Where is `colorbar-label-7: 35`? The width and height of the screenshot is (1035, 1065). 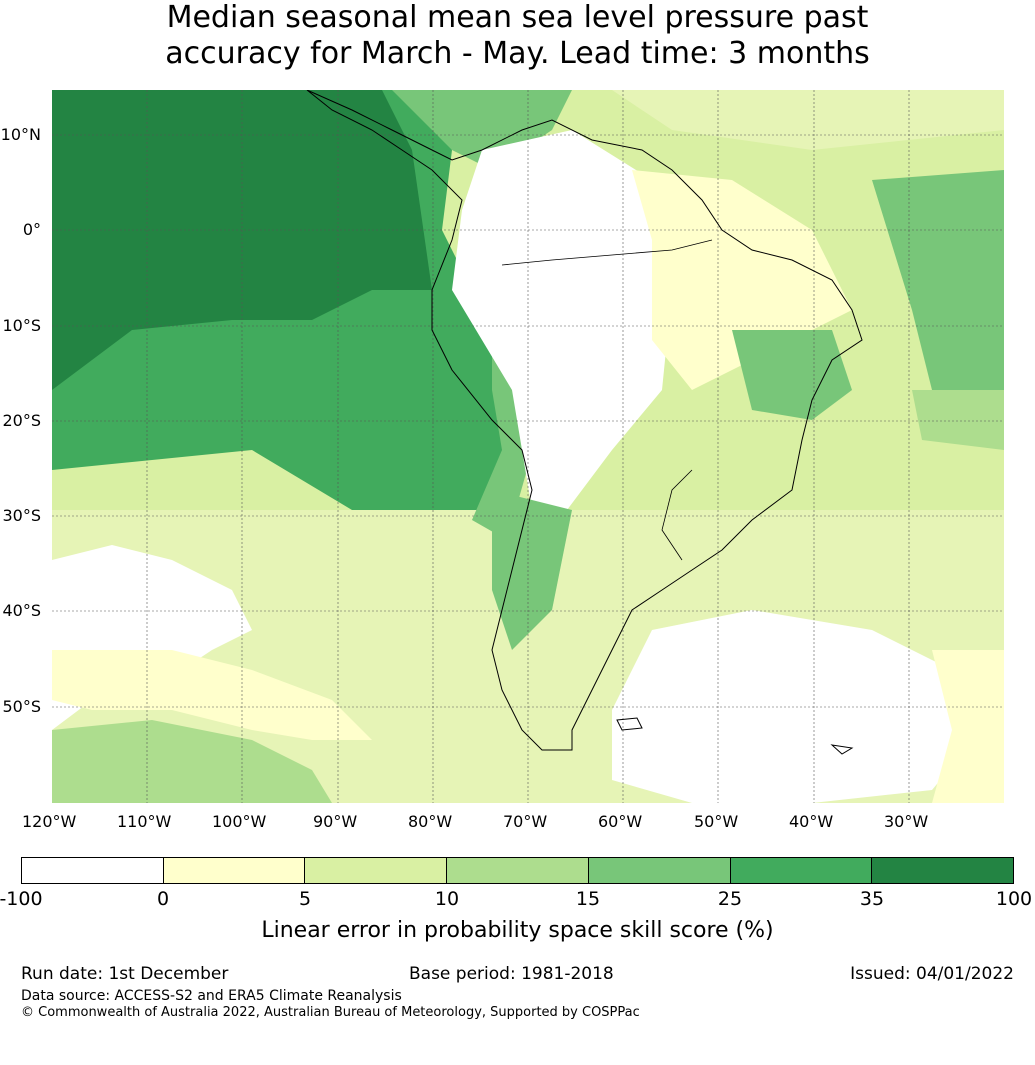
colorbar-label-7: 35 is located at coordinates (872, 899).